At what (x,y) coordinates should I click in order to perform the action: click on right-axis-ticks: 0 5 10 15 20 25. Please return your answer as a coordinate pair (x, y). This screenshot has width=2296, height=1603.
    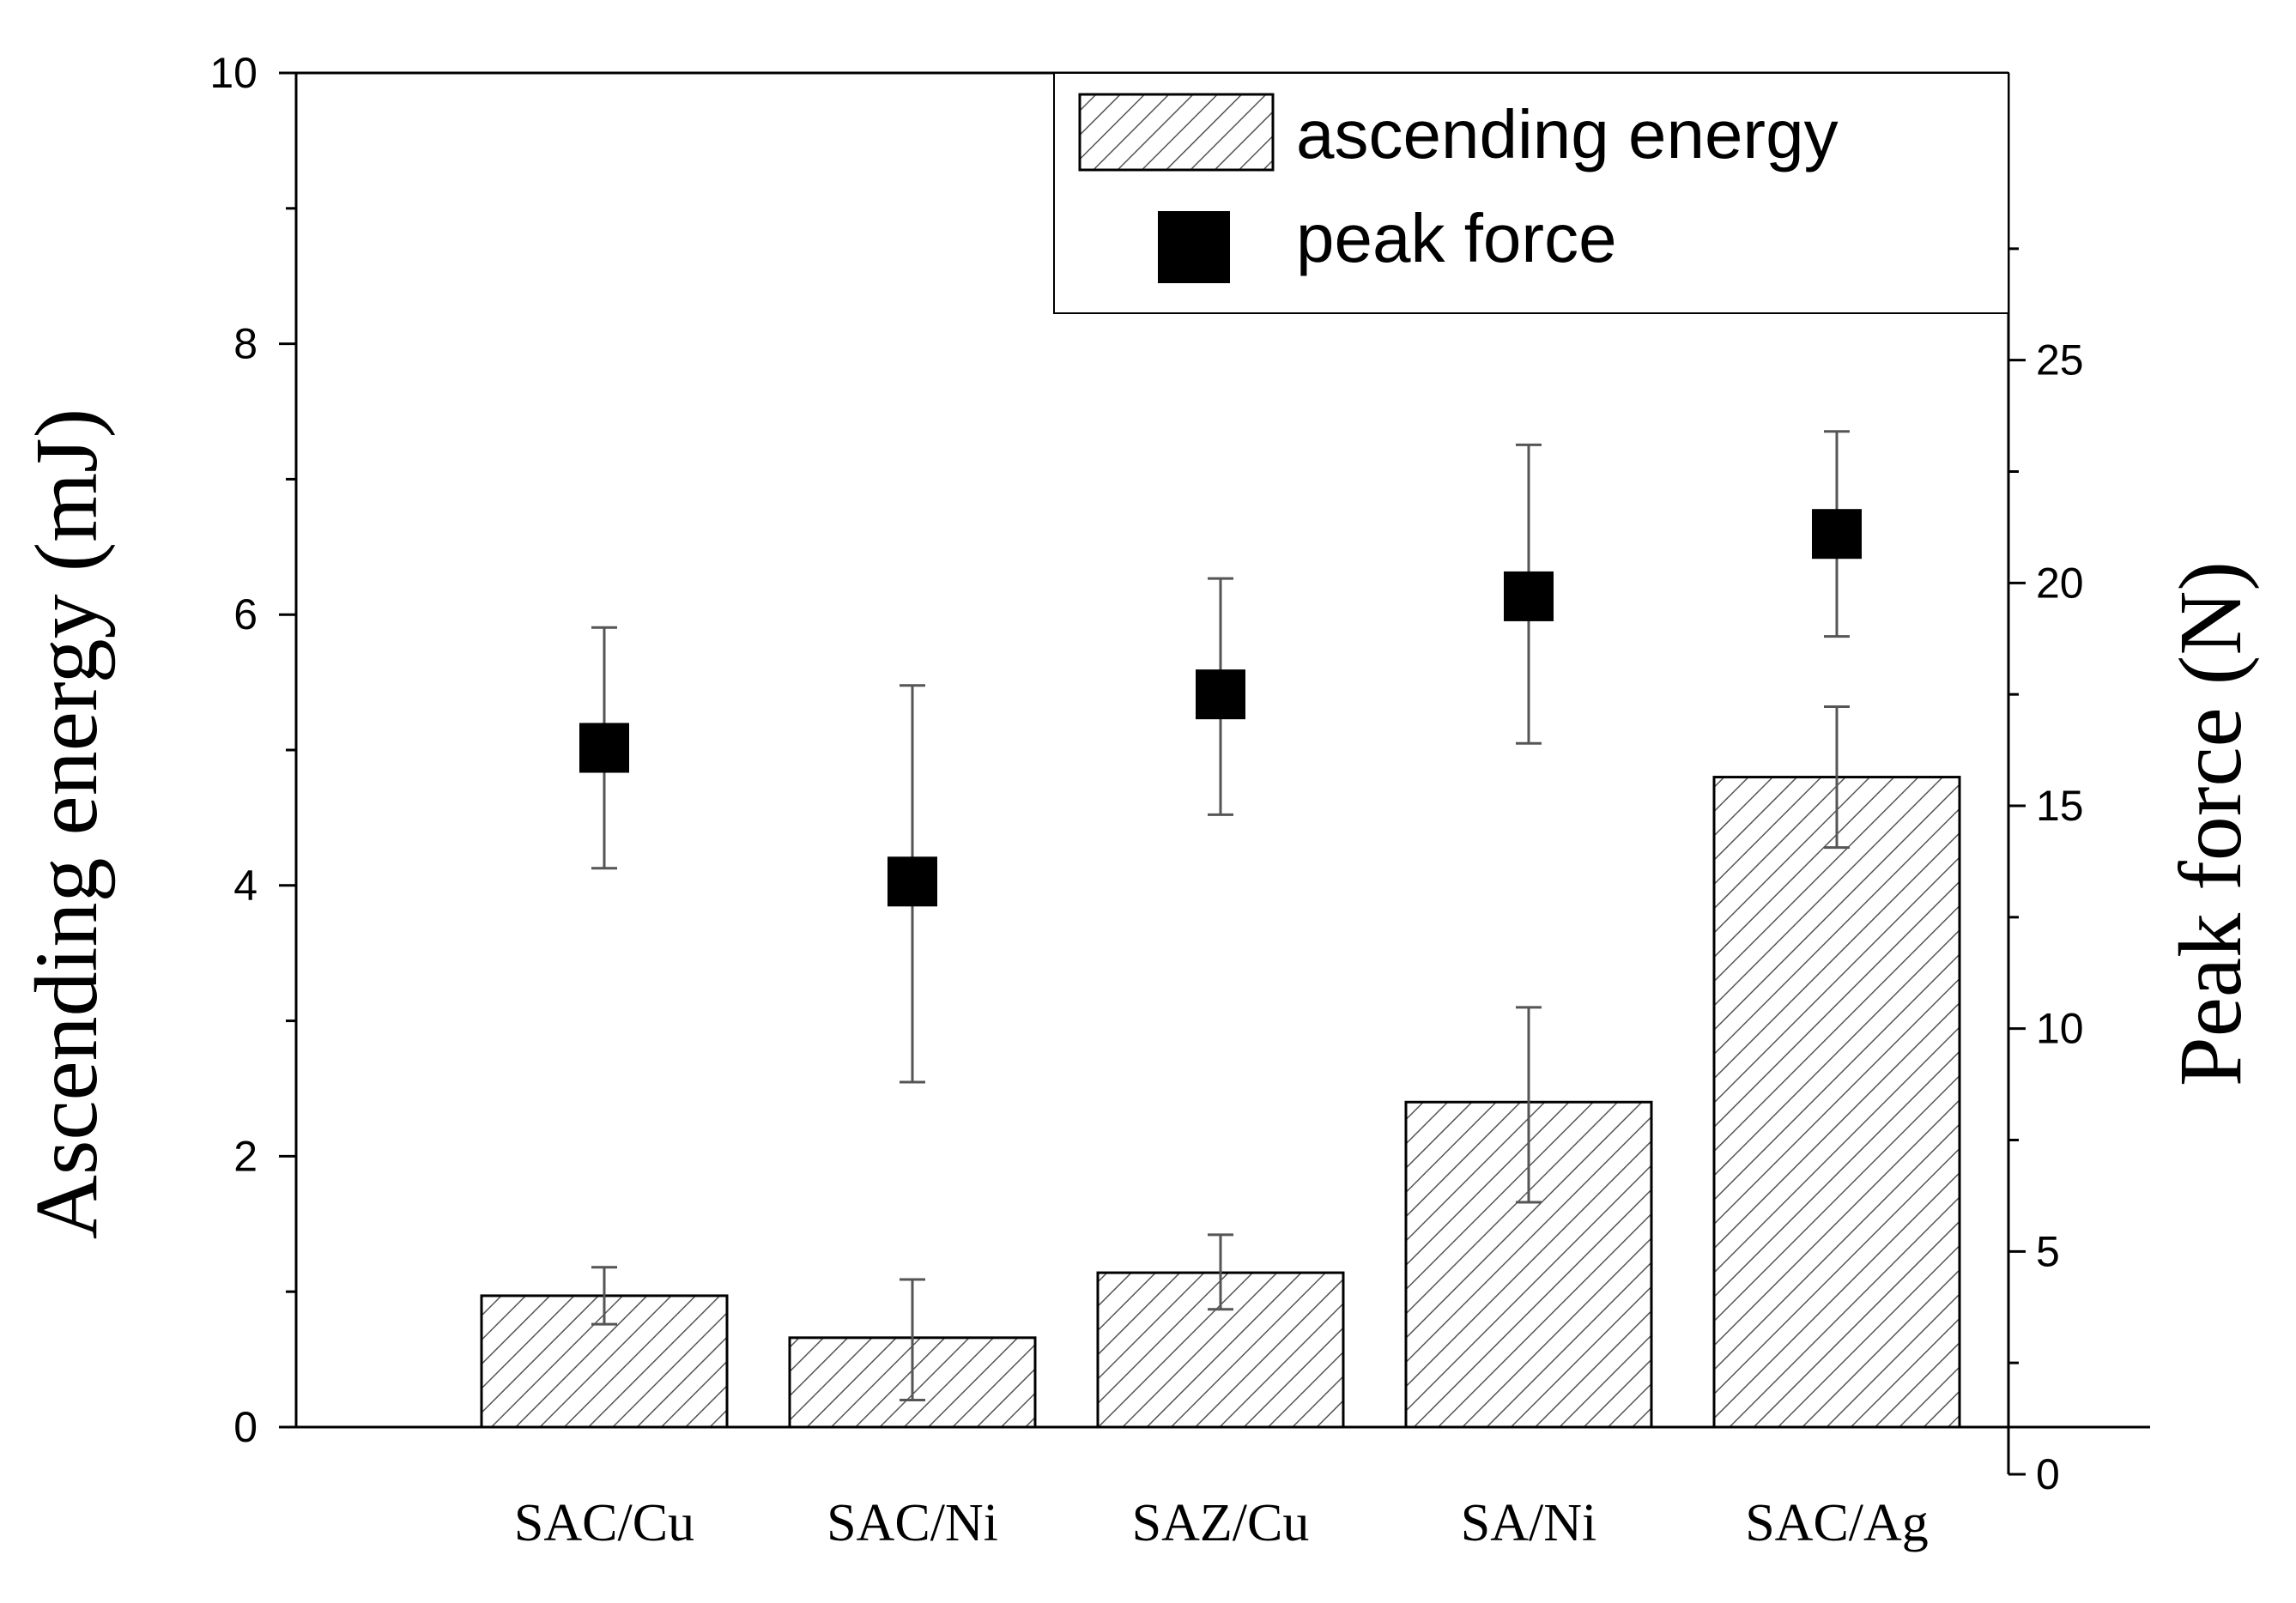
    Looking at the image, I should click on (2046, 872).